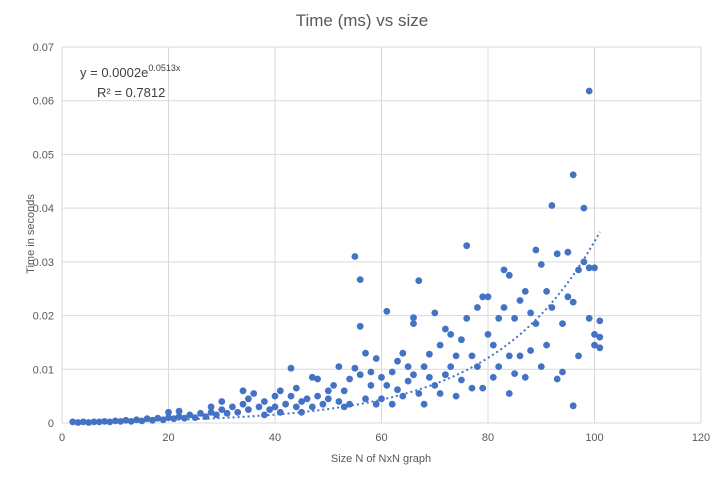 The height and width of the screenshot is (478, 725). I want to click on chart-title: Time (ms) vs size, so click(362, 20).